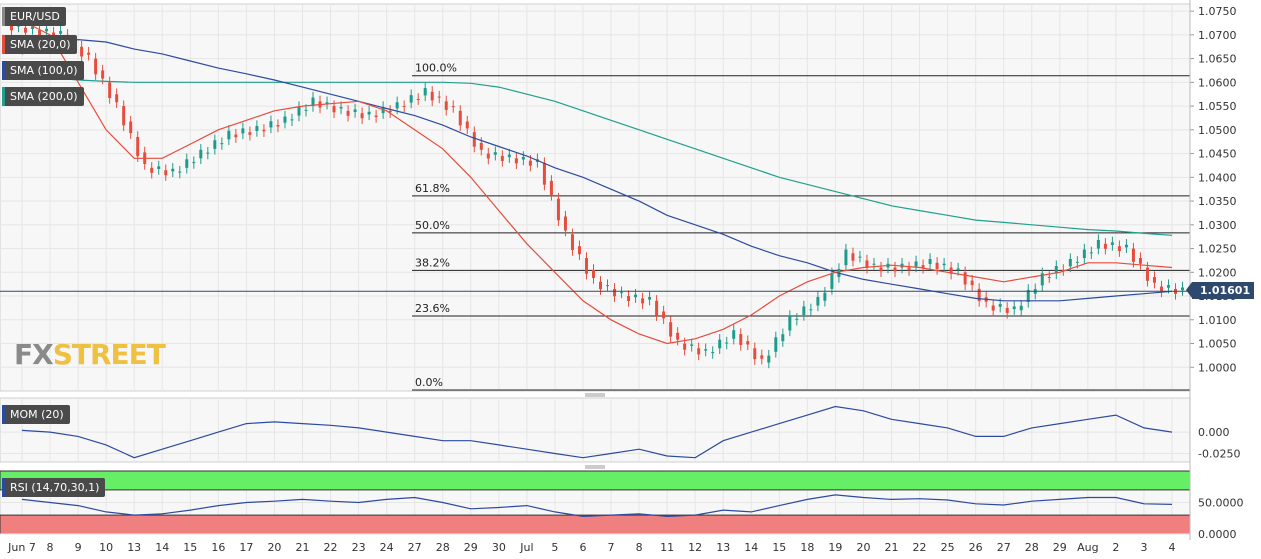 The image size is (1261, 559). What do you see at coordinates (43, 96) in the screenshot?
I see `sma200-label: SMA (200,0)` at bounding box center [43, 96].